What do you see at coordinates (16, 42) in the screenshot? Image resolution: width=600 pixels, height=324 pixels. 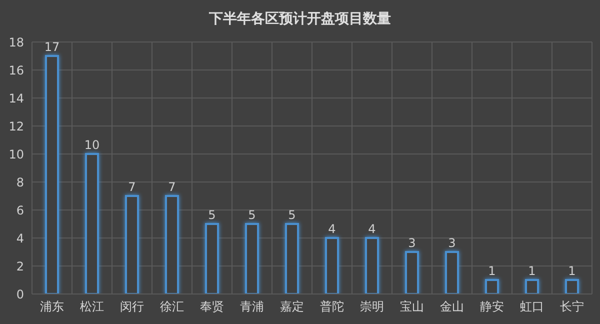 I see `y-tick-label: 18` at bounding box center [16, 42].